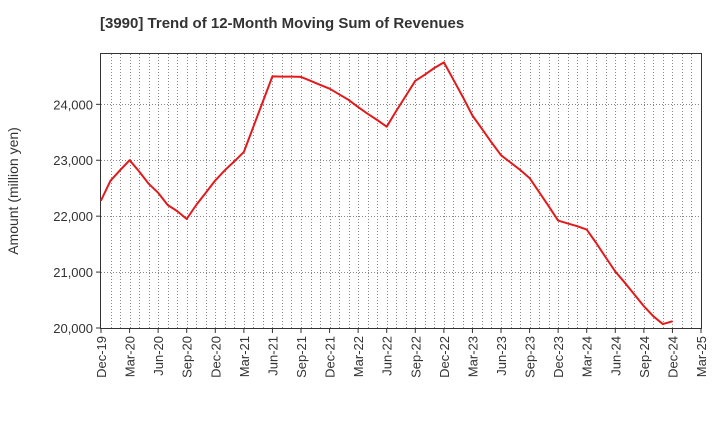 The width and height of the screenshot is (720, 440). Describe the element at coordinates (472, 356) in the screenshot. I see `x-tick-label: Mar-23` at that location.